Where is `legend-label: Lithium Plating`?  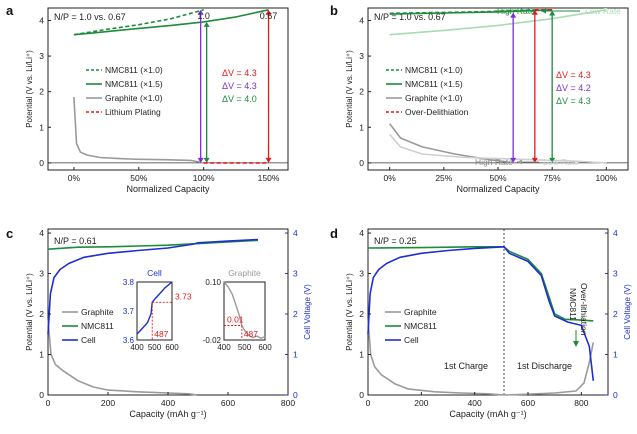 legend-label: Lithium Plating is located at coordinates (133, 112).